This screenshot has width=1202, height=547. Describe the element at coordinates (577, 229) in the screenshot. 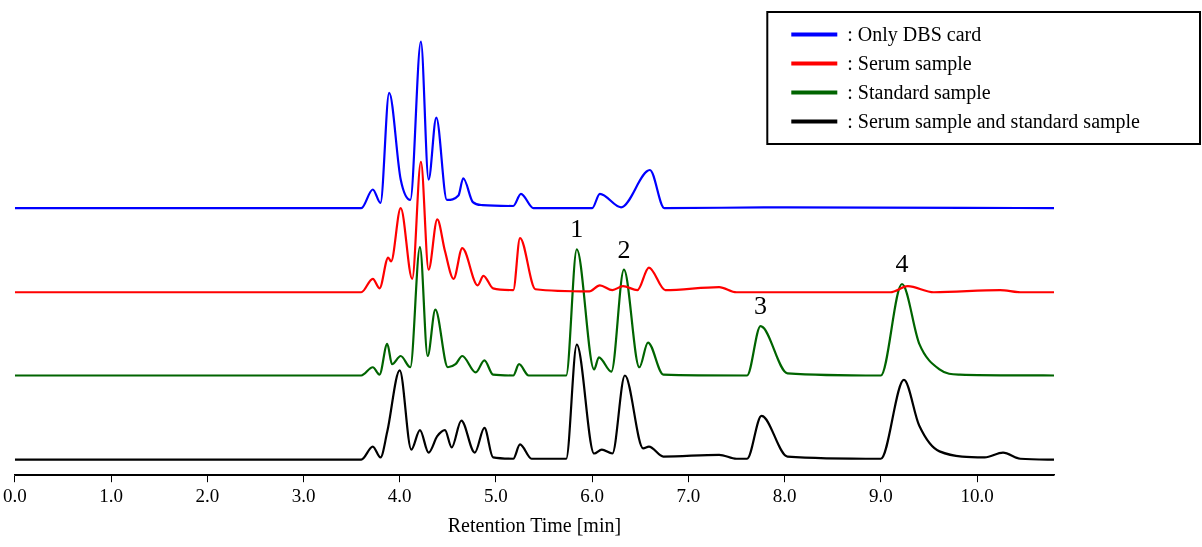

I see `annotation: 1` at that location.